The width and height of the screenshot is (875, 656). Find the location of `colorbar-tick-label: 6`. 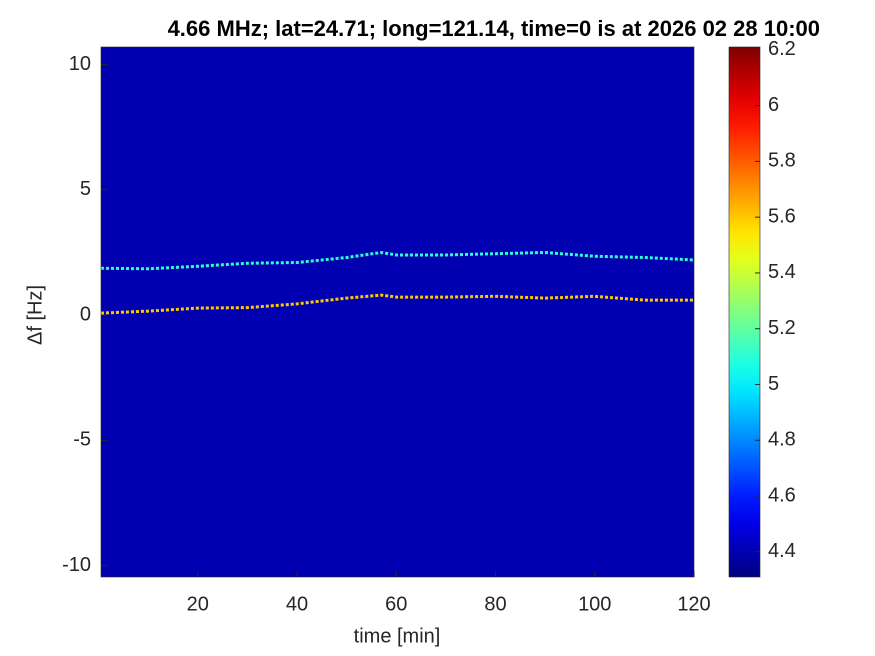

colorbar-tick-label: 6 is located at coordinates (773, 105).